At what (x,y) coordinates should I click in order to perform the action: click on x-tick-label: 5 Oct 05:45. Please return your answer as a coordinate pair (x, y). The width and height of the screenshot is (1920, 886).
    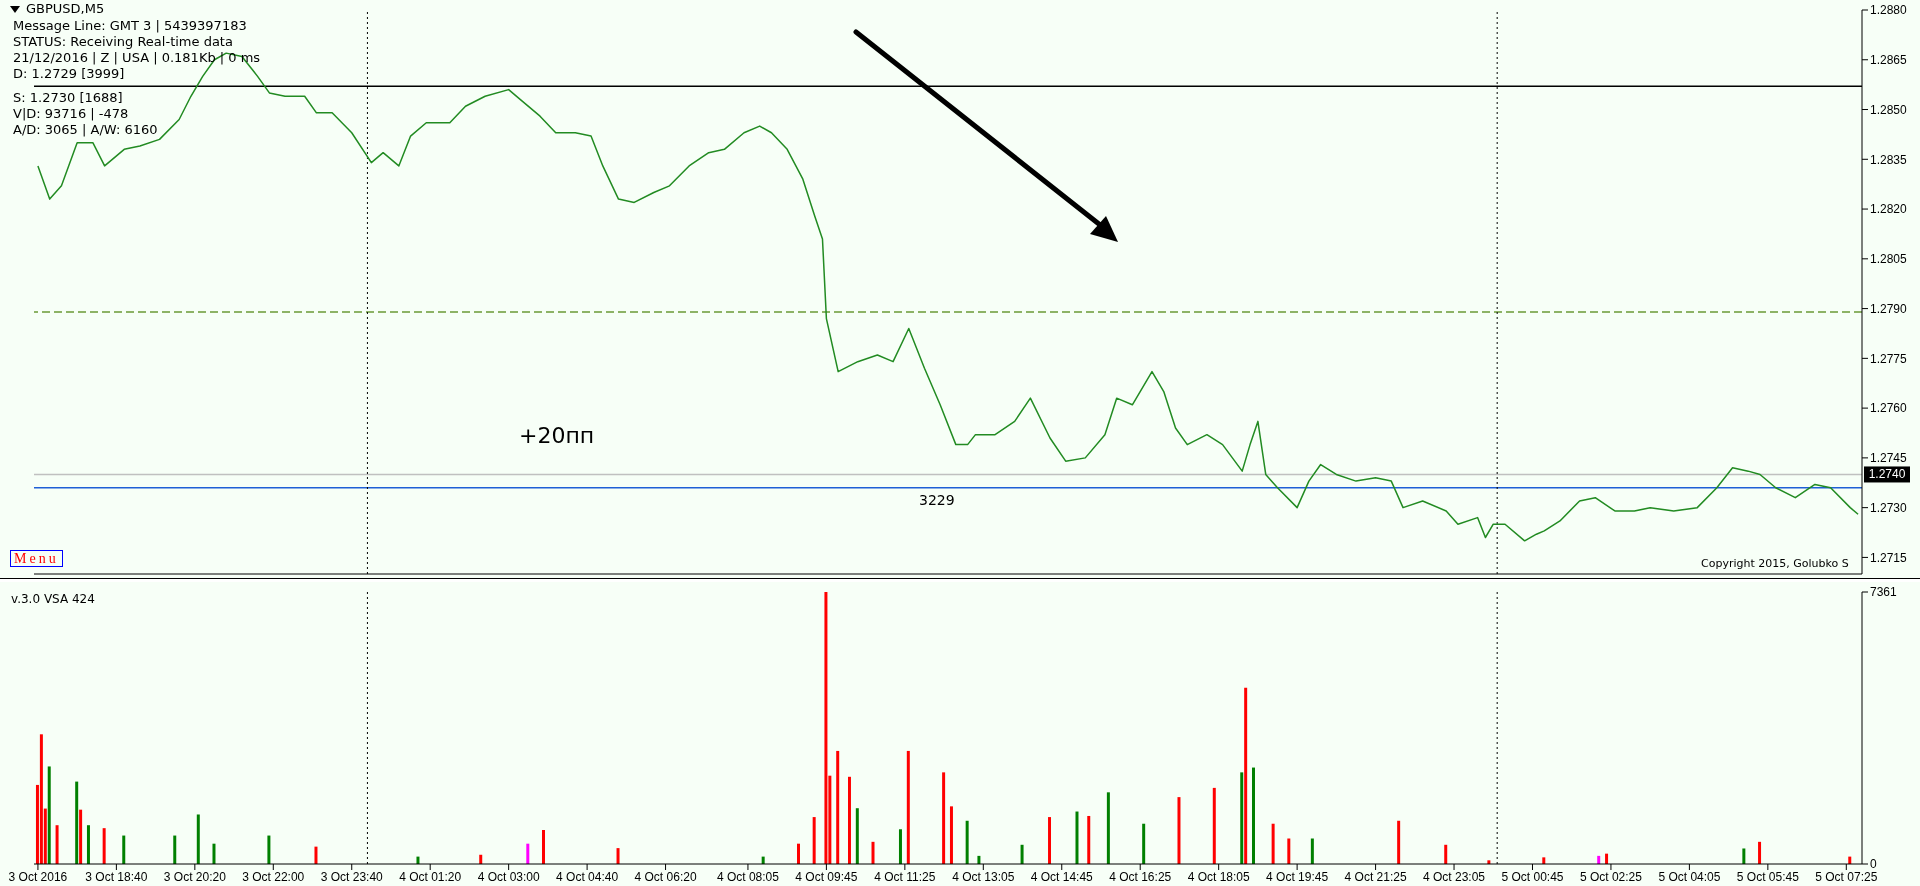
    Looking at the image, I should click on (1768, 876).